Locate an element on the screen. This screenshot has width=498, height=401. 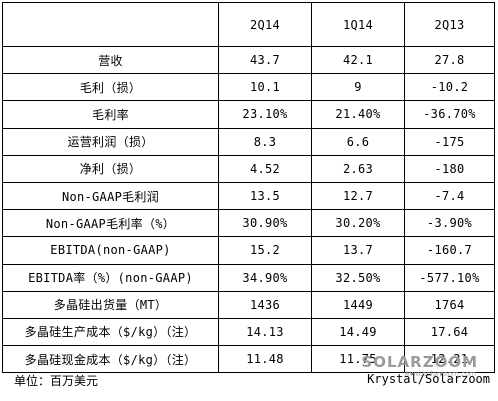
cell-1q14: 1449 is located at coordinates (358, 304).